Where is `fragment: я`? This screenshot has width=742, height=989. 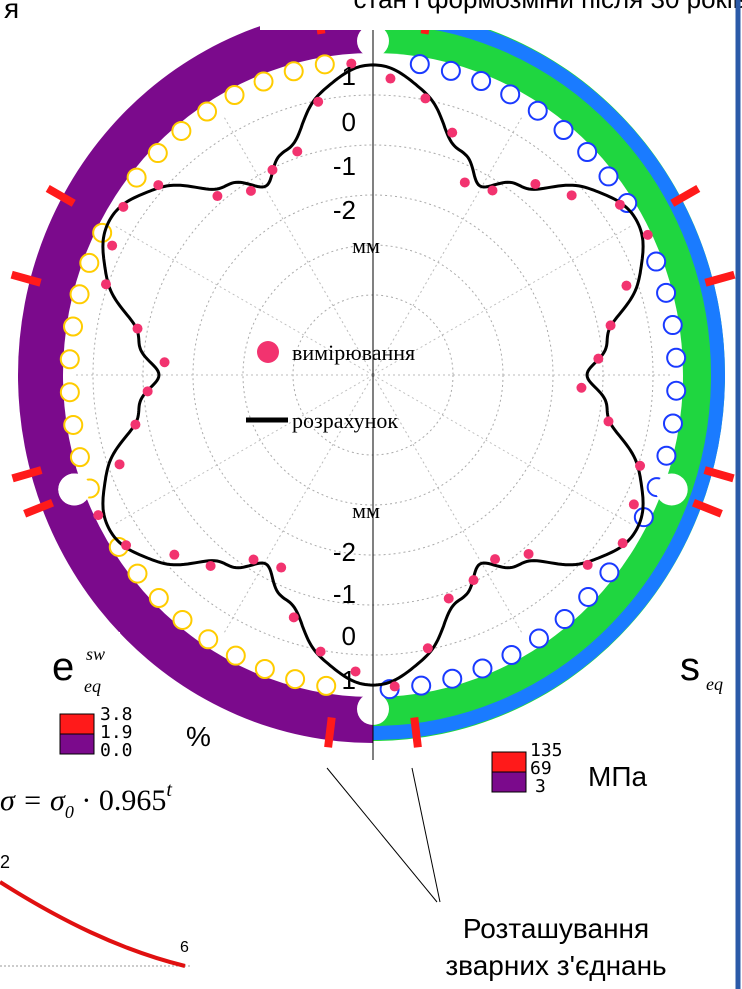
fragment: я is located at coordinates (11, 12).